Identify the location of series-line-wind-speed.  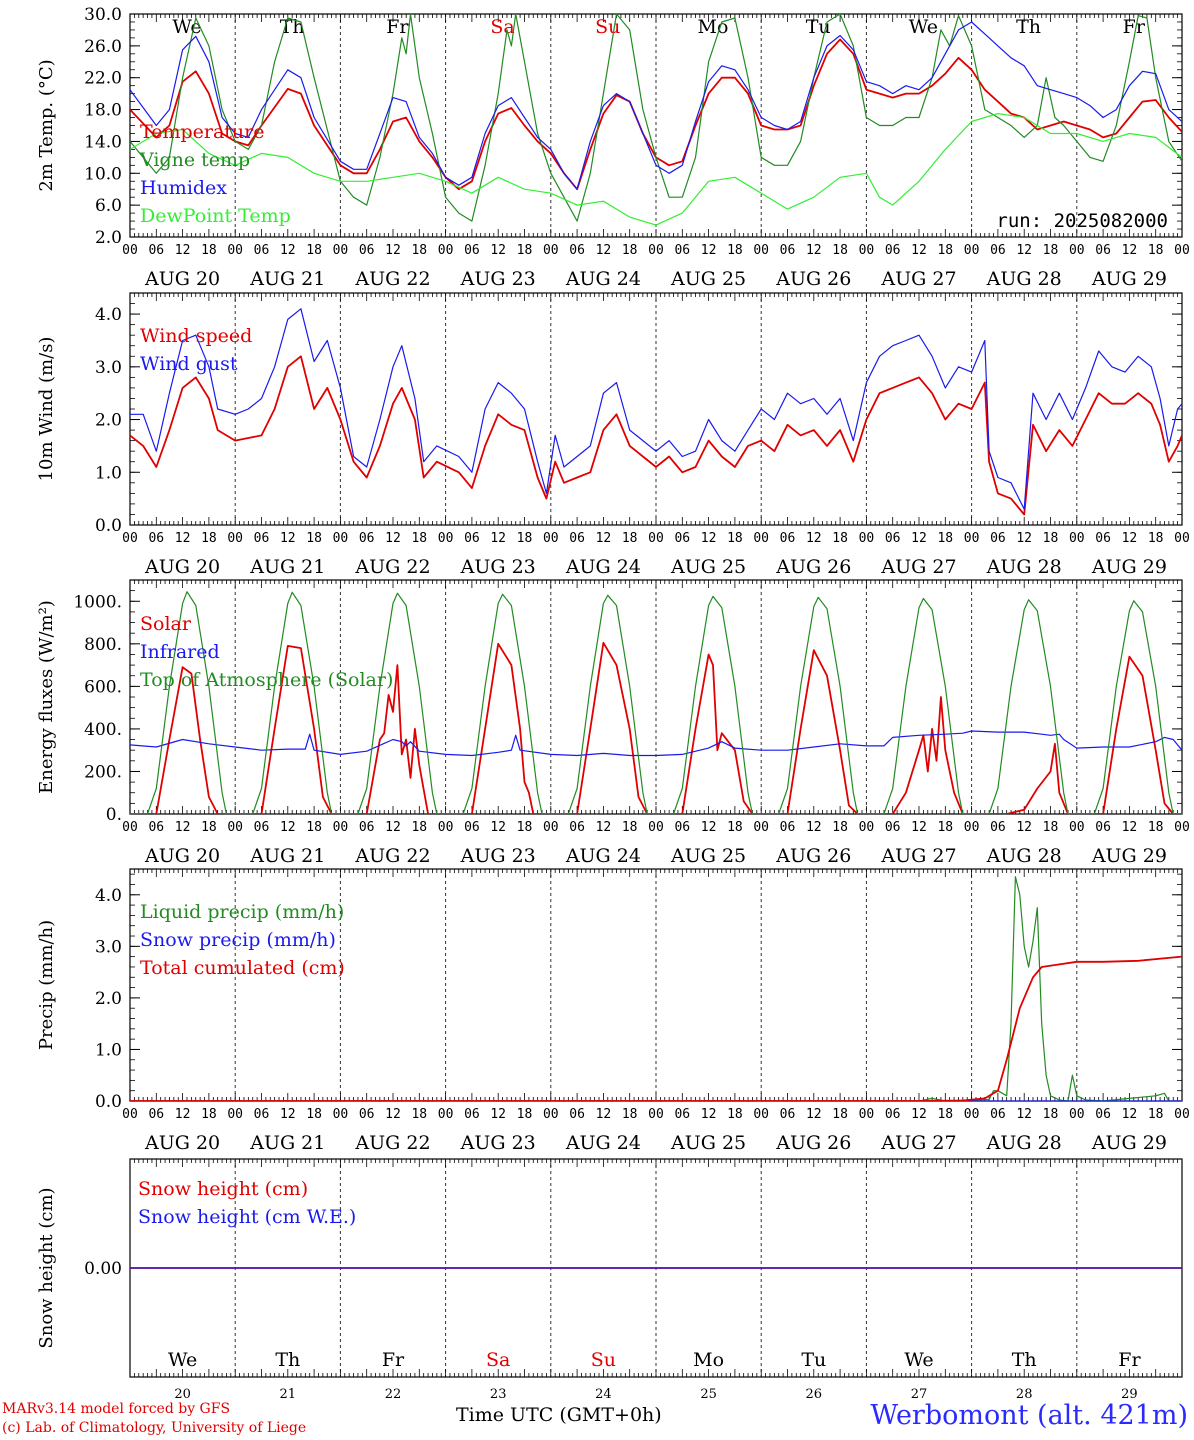
(656, 435).